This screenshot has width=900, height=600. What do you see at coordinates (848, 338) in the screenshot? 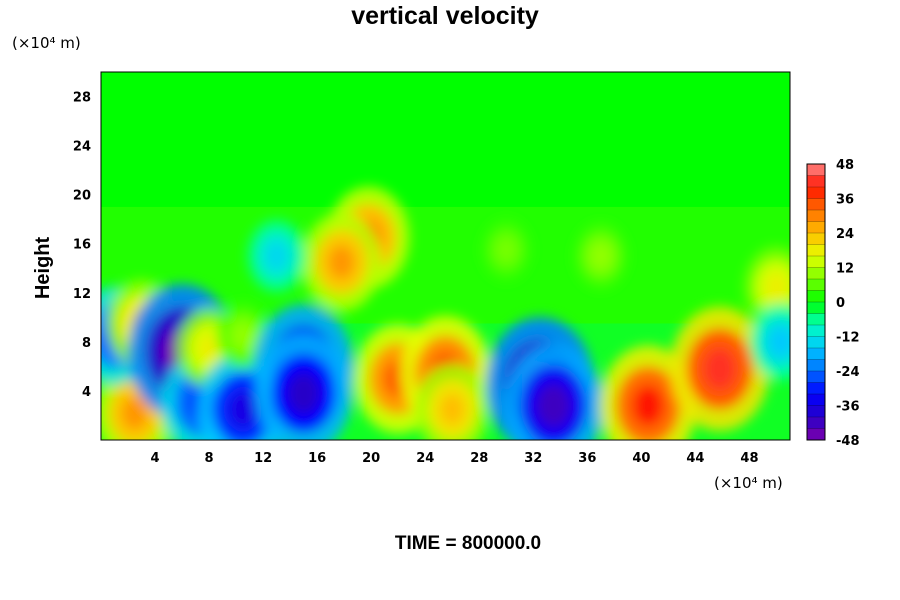
I see `colorbar-tick-label: -12` at bounding box center [848, 338].